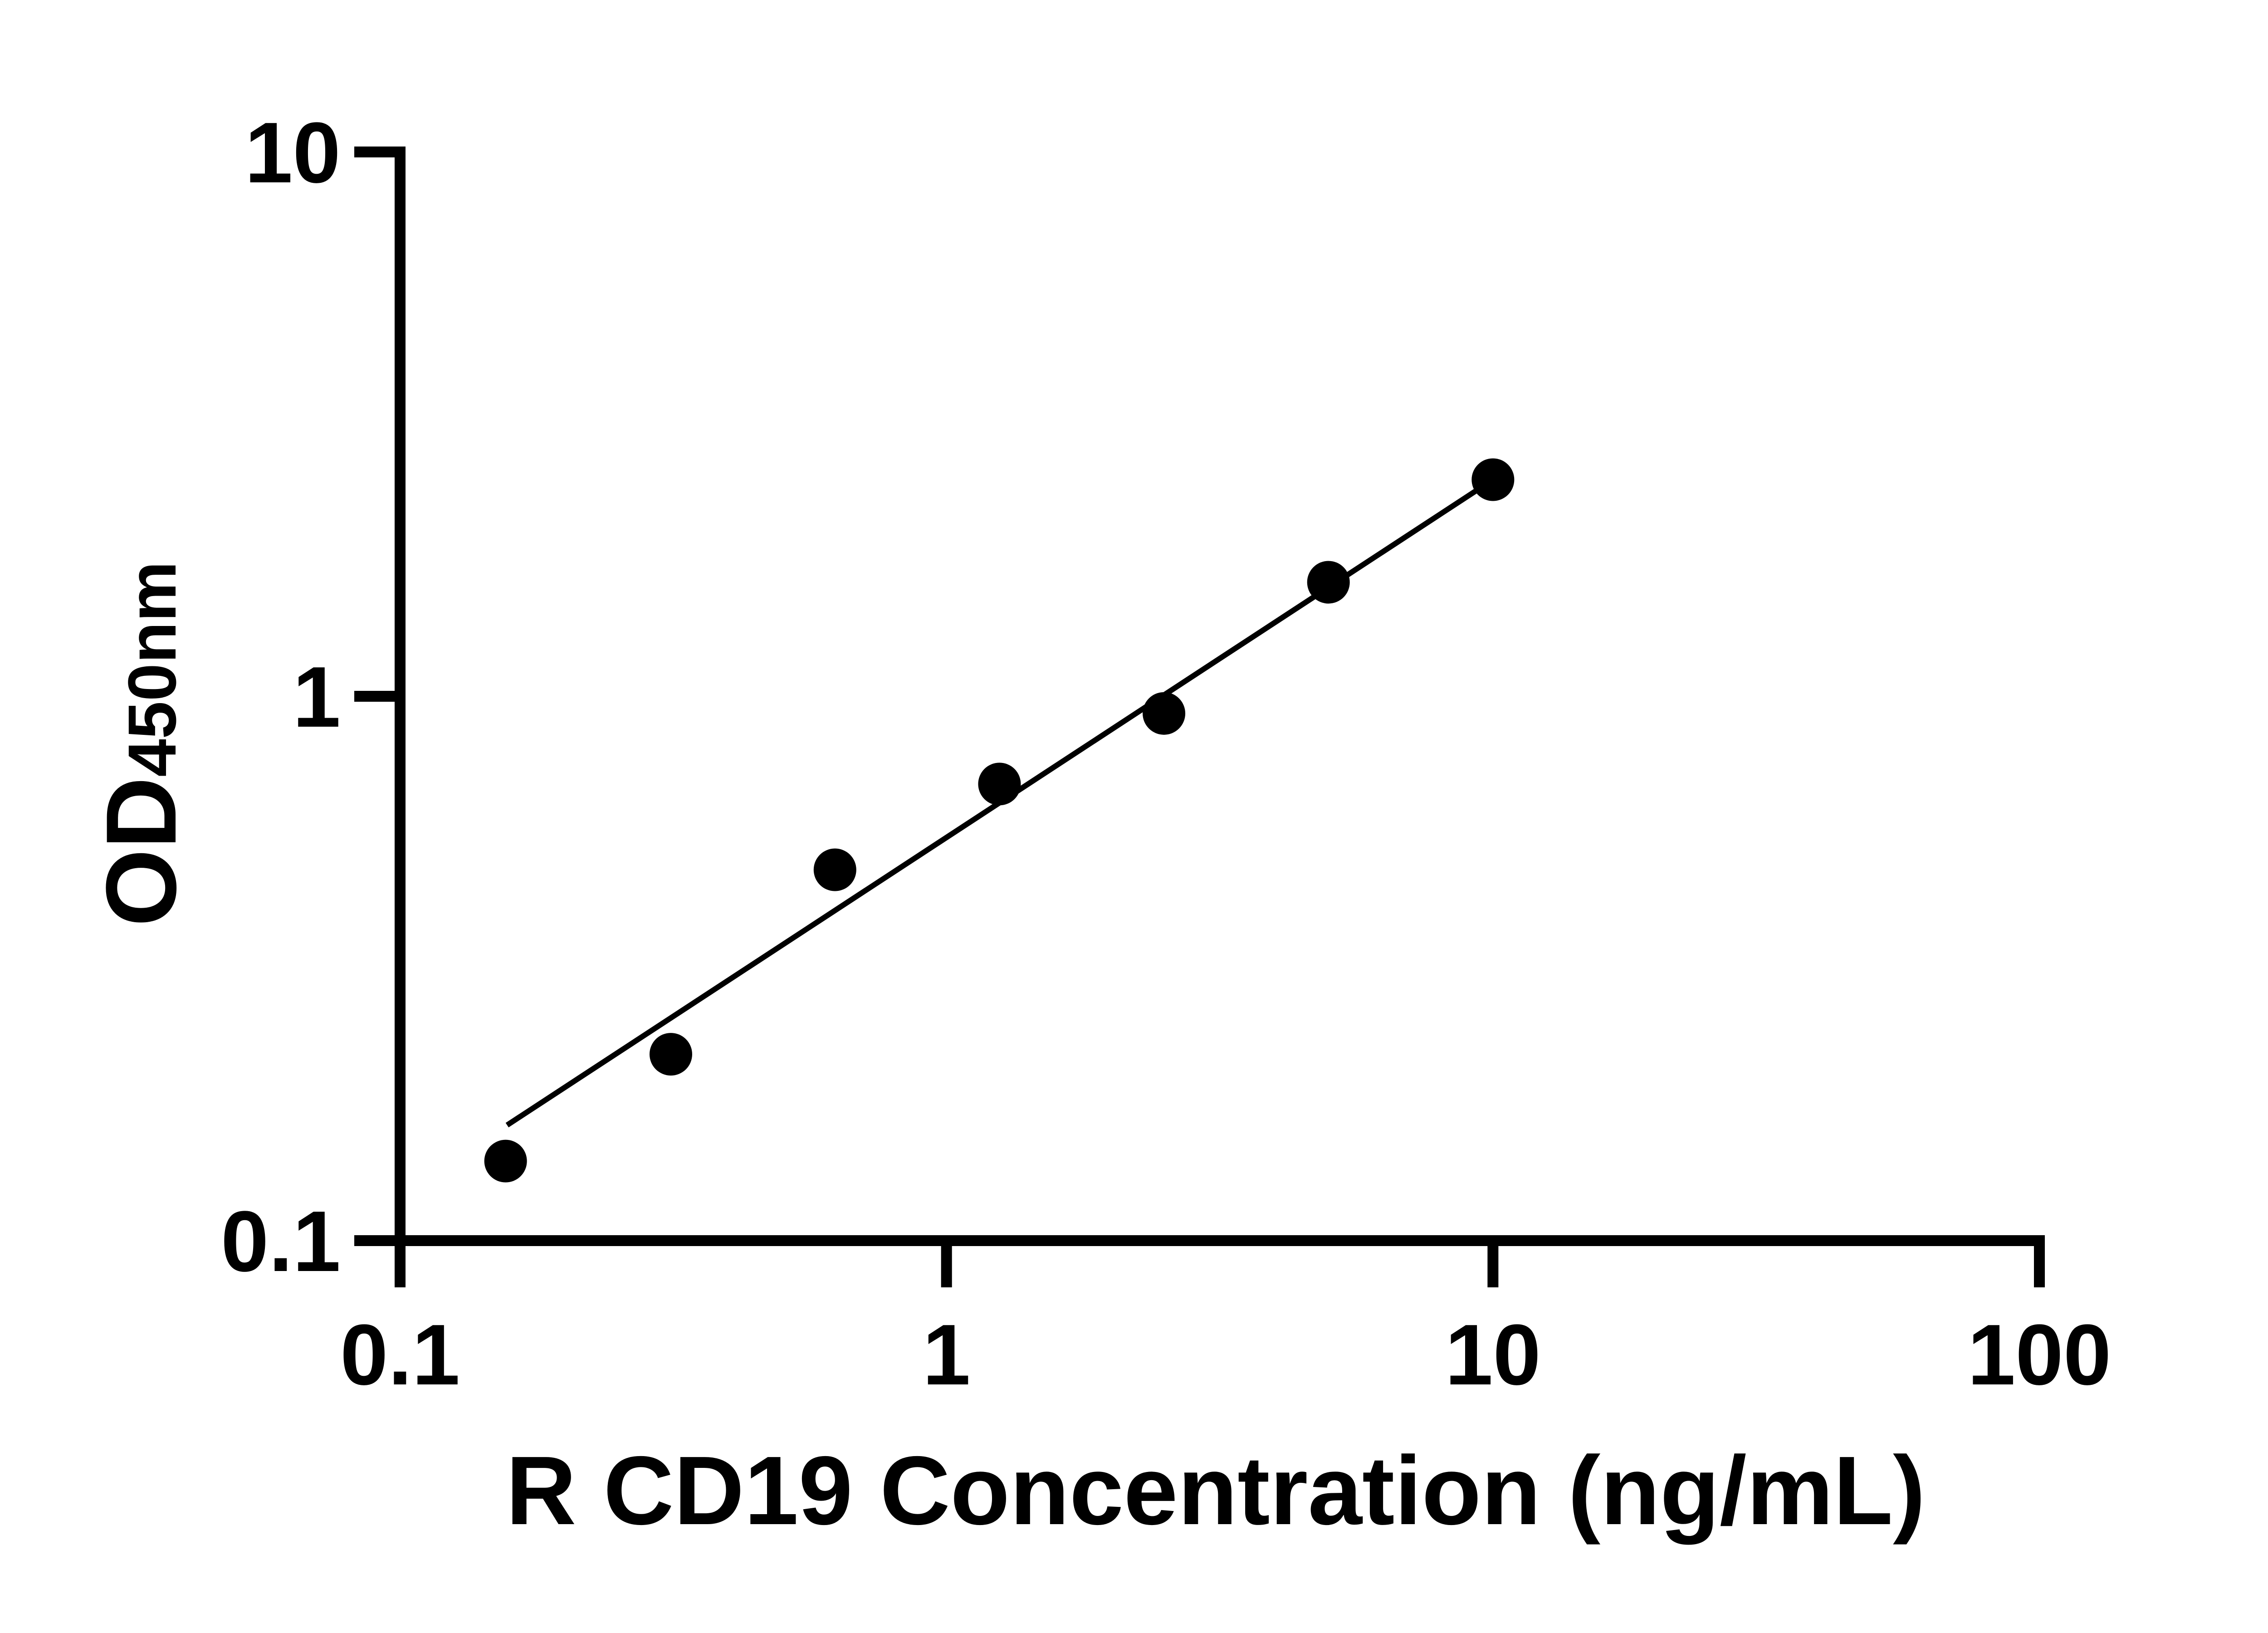 The image size is (2268, 1633). I want to click on x-tick-label-100: 100, so click(2040, 1355).